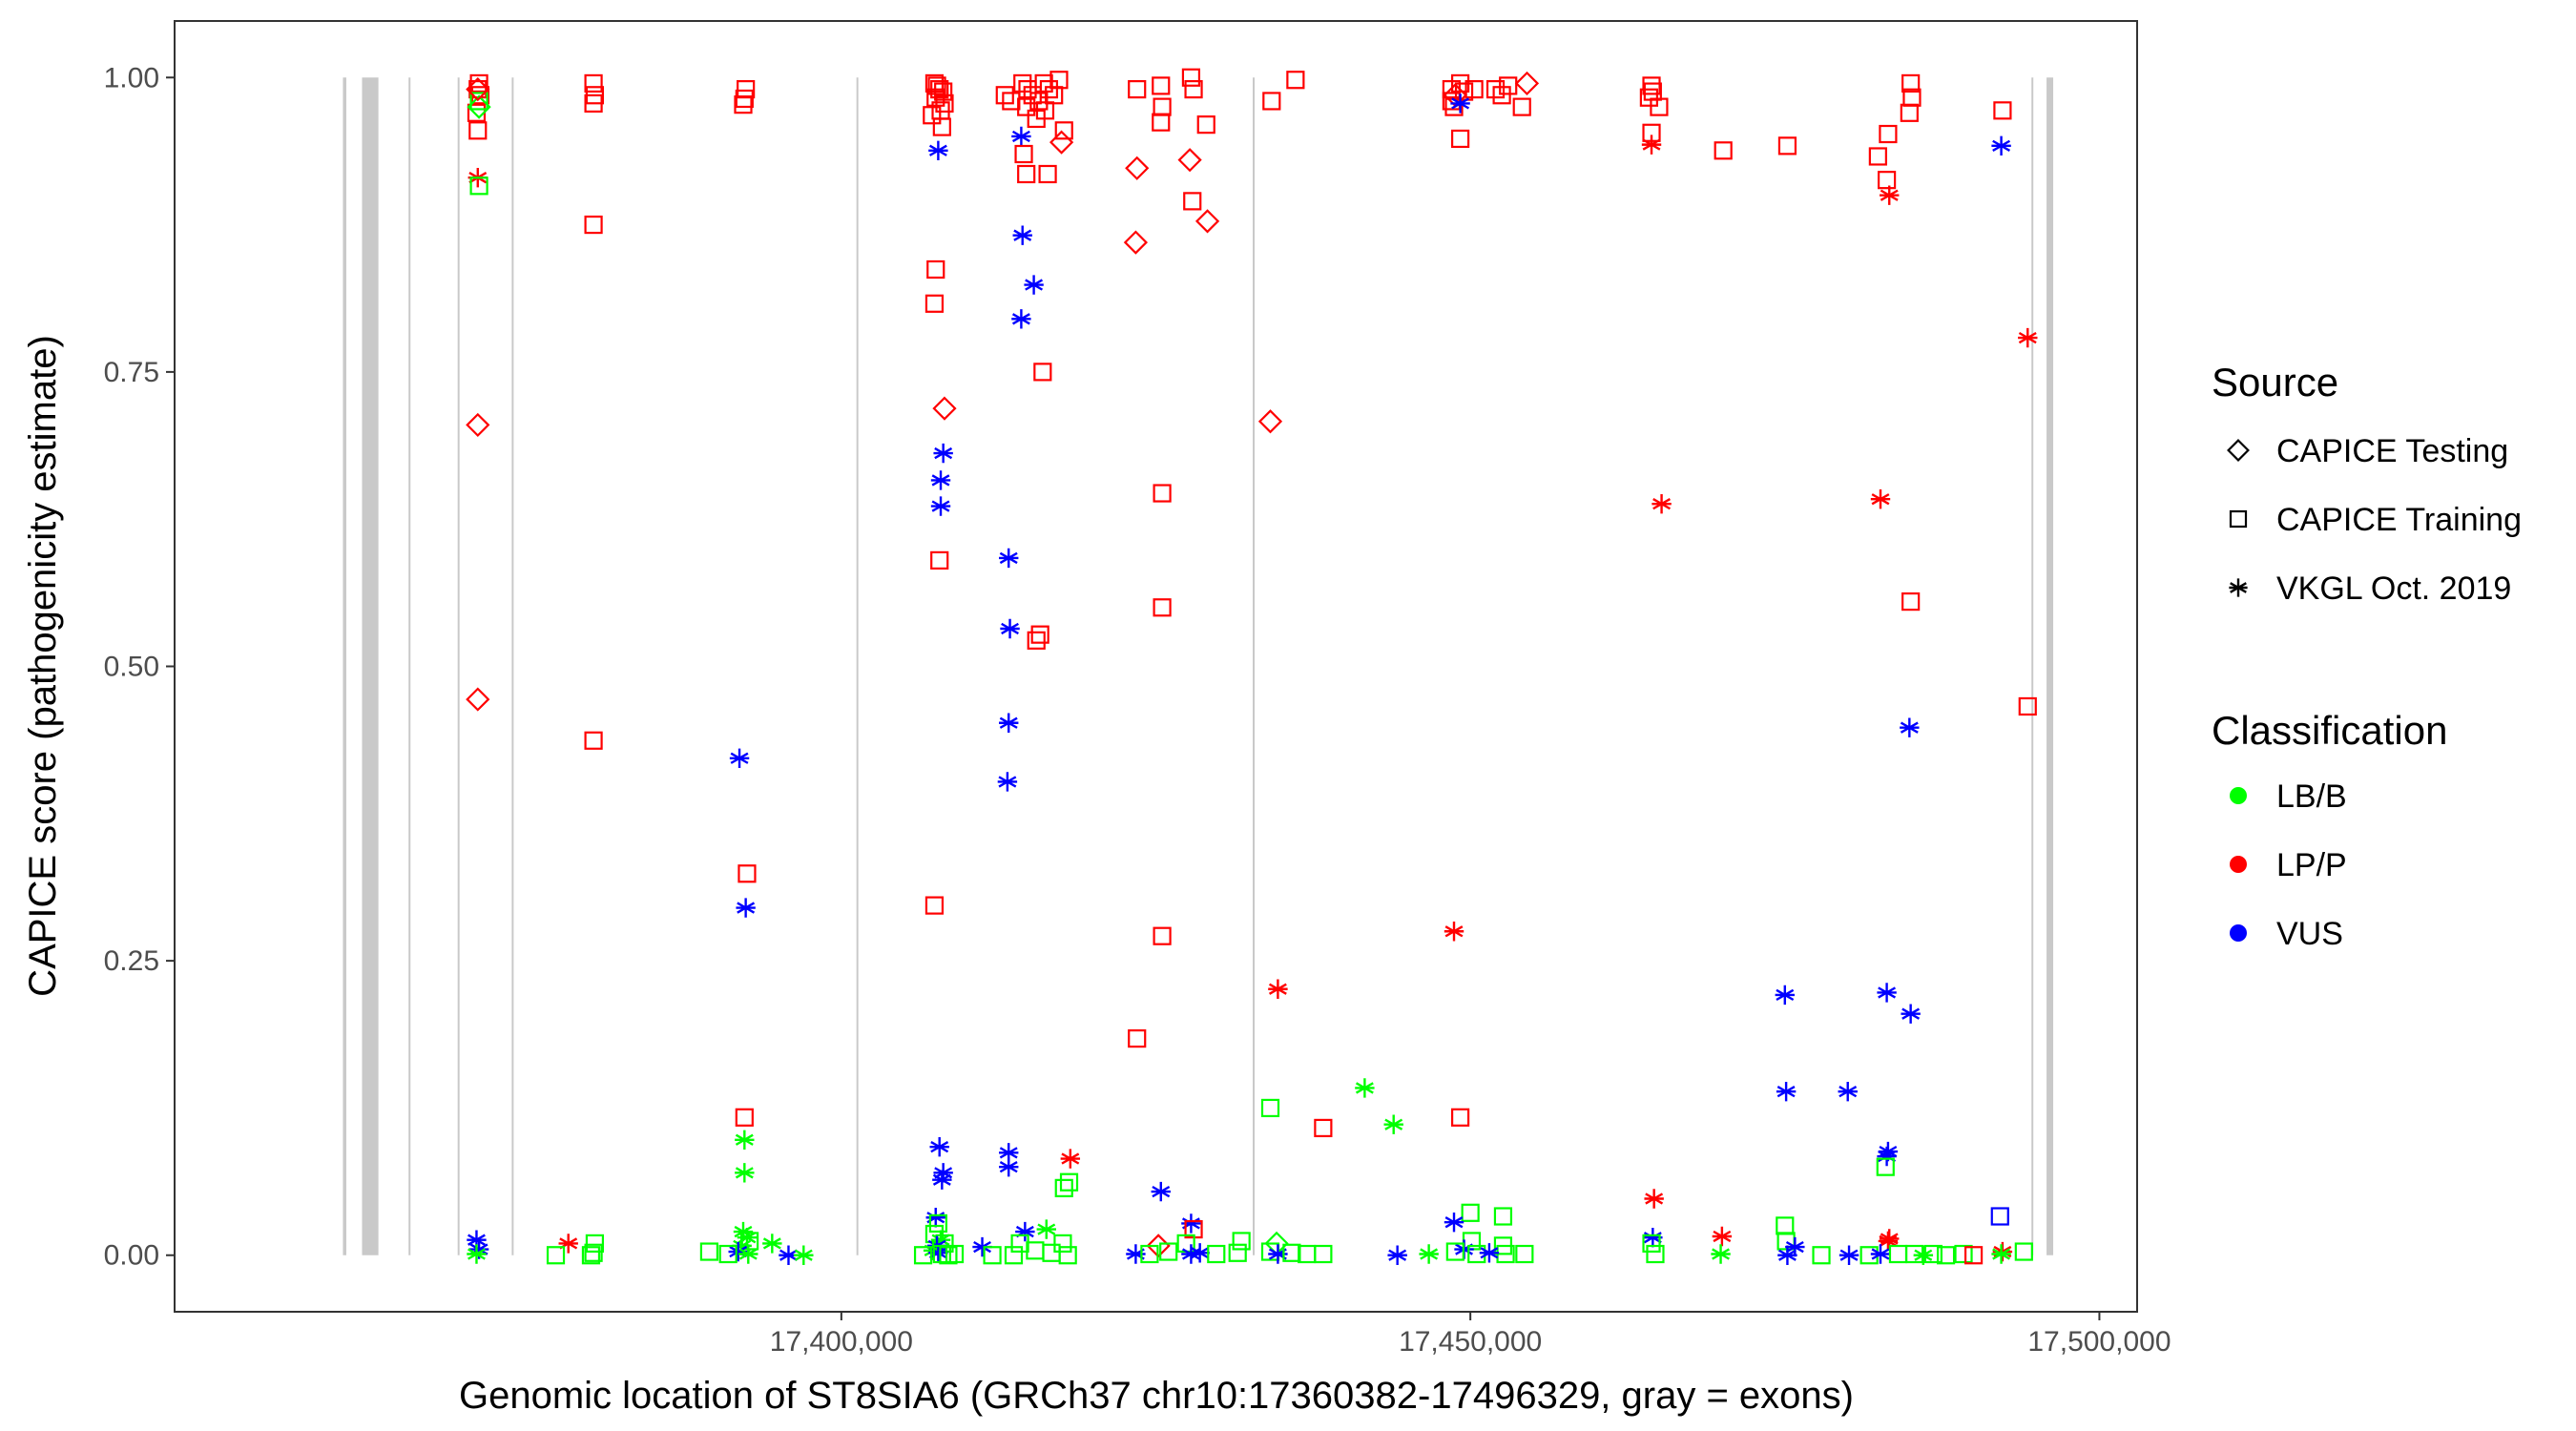 This screenshot has width=2576, height=1431. What do you see at coordinates (2311, 796) in the screenshot?
I see `legend-label: LB/B` at bounding box center [2311, 796].